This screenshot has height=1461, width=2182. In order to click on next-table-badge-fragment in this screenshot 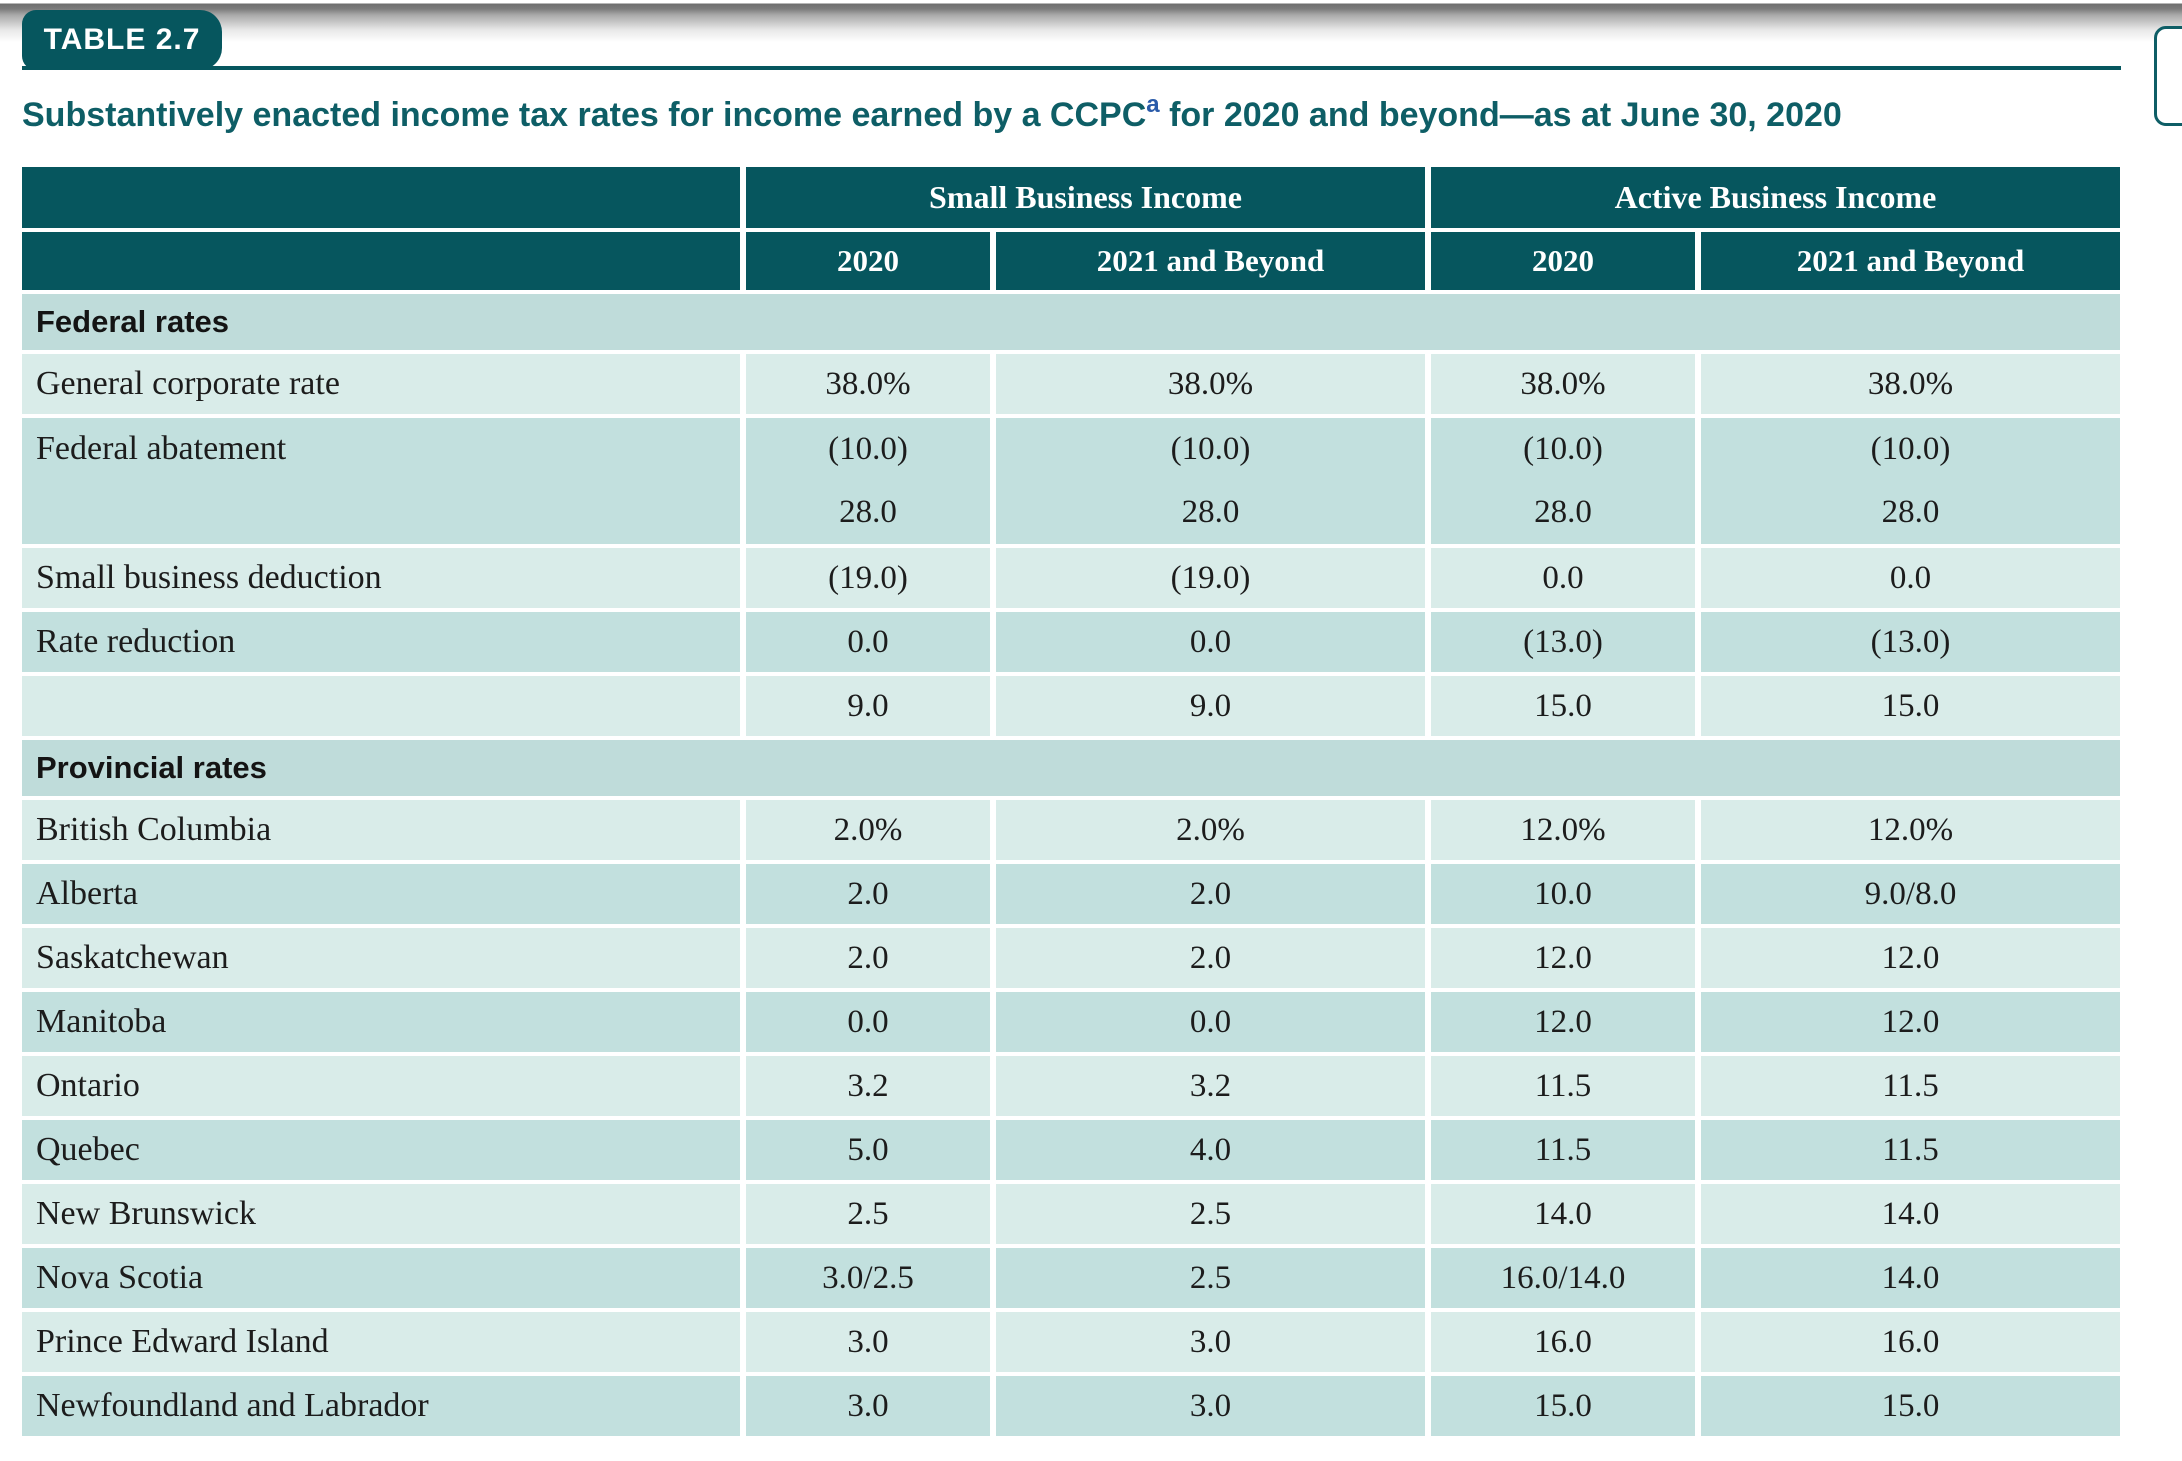, I will do `click(2168, 76)`.